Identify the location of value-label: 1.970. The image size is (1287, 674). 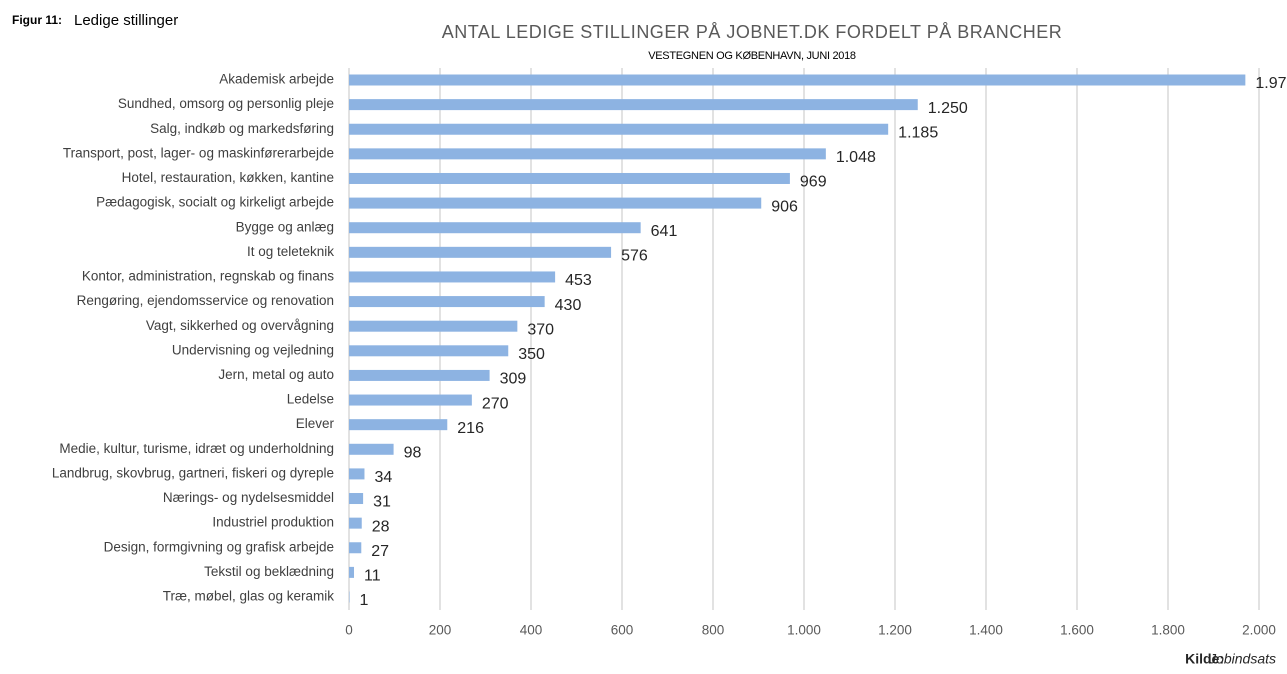
(1271, 83).